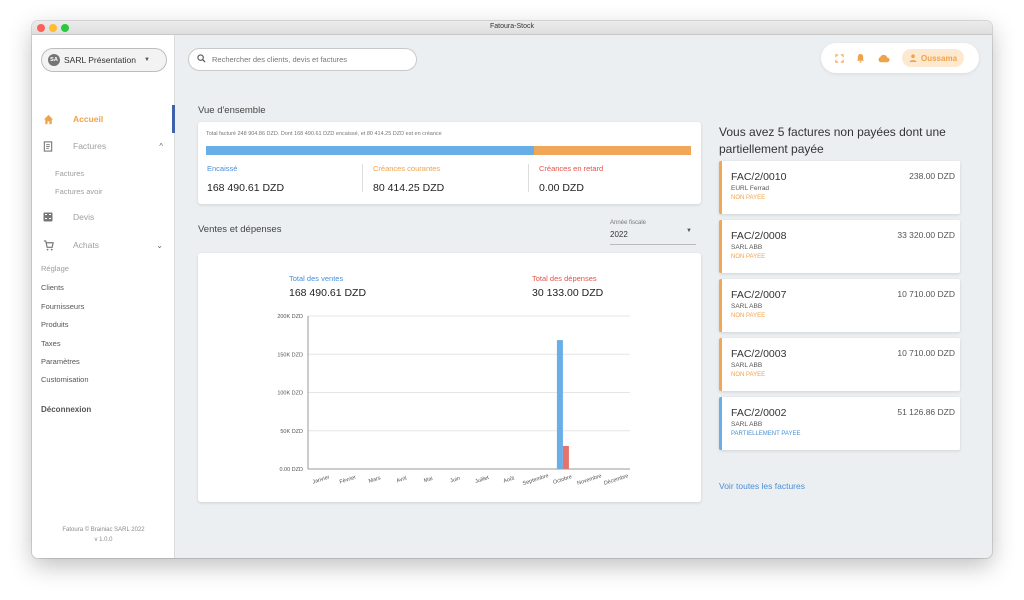 The image size is (1024, 600). What do you see at coordinates (84, 217) in the screenshot?
I see `nav-devis-label: Devis` at bounding box center [84, 217].